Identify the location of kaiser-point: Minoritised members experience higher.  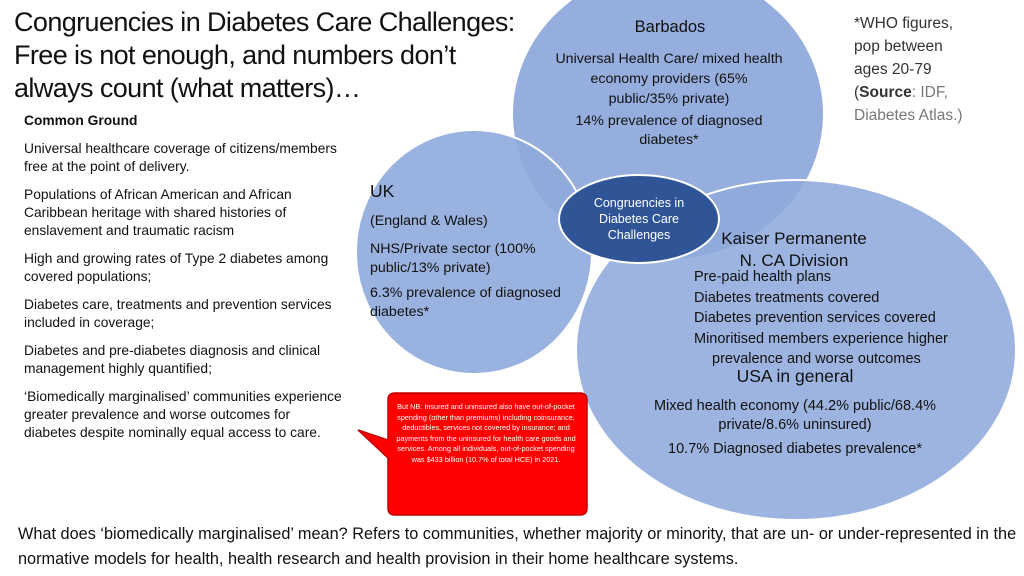
(821, 338).